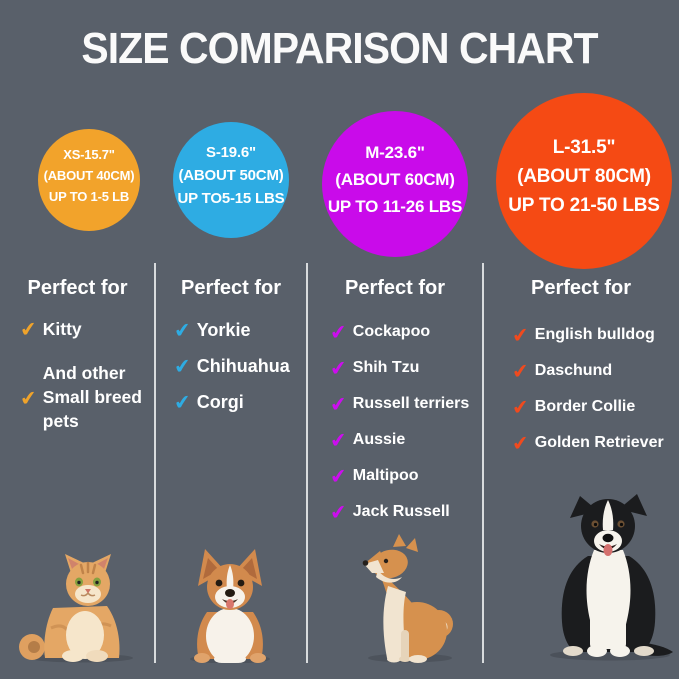 Image resolution: width=679 pixels, height=679 pixels. I want to click on size-badge-l: L-31.5" (ABOUT 80CM) UP TO 21-50 LBS, so click(584, 181).